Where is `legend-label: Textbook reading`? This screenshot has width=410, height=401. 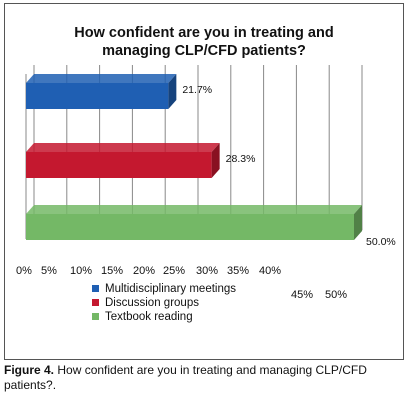
legend-label: Textbook reading is located at coordinates (149, 317).